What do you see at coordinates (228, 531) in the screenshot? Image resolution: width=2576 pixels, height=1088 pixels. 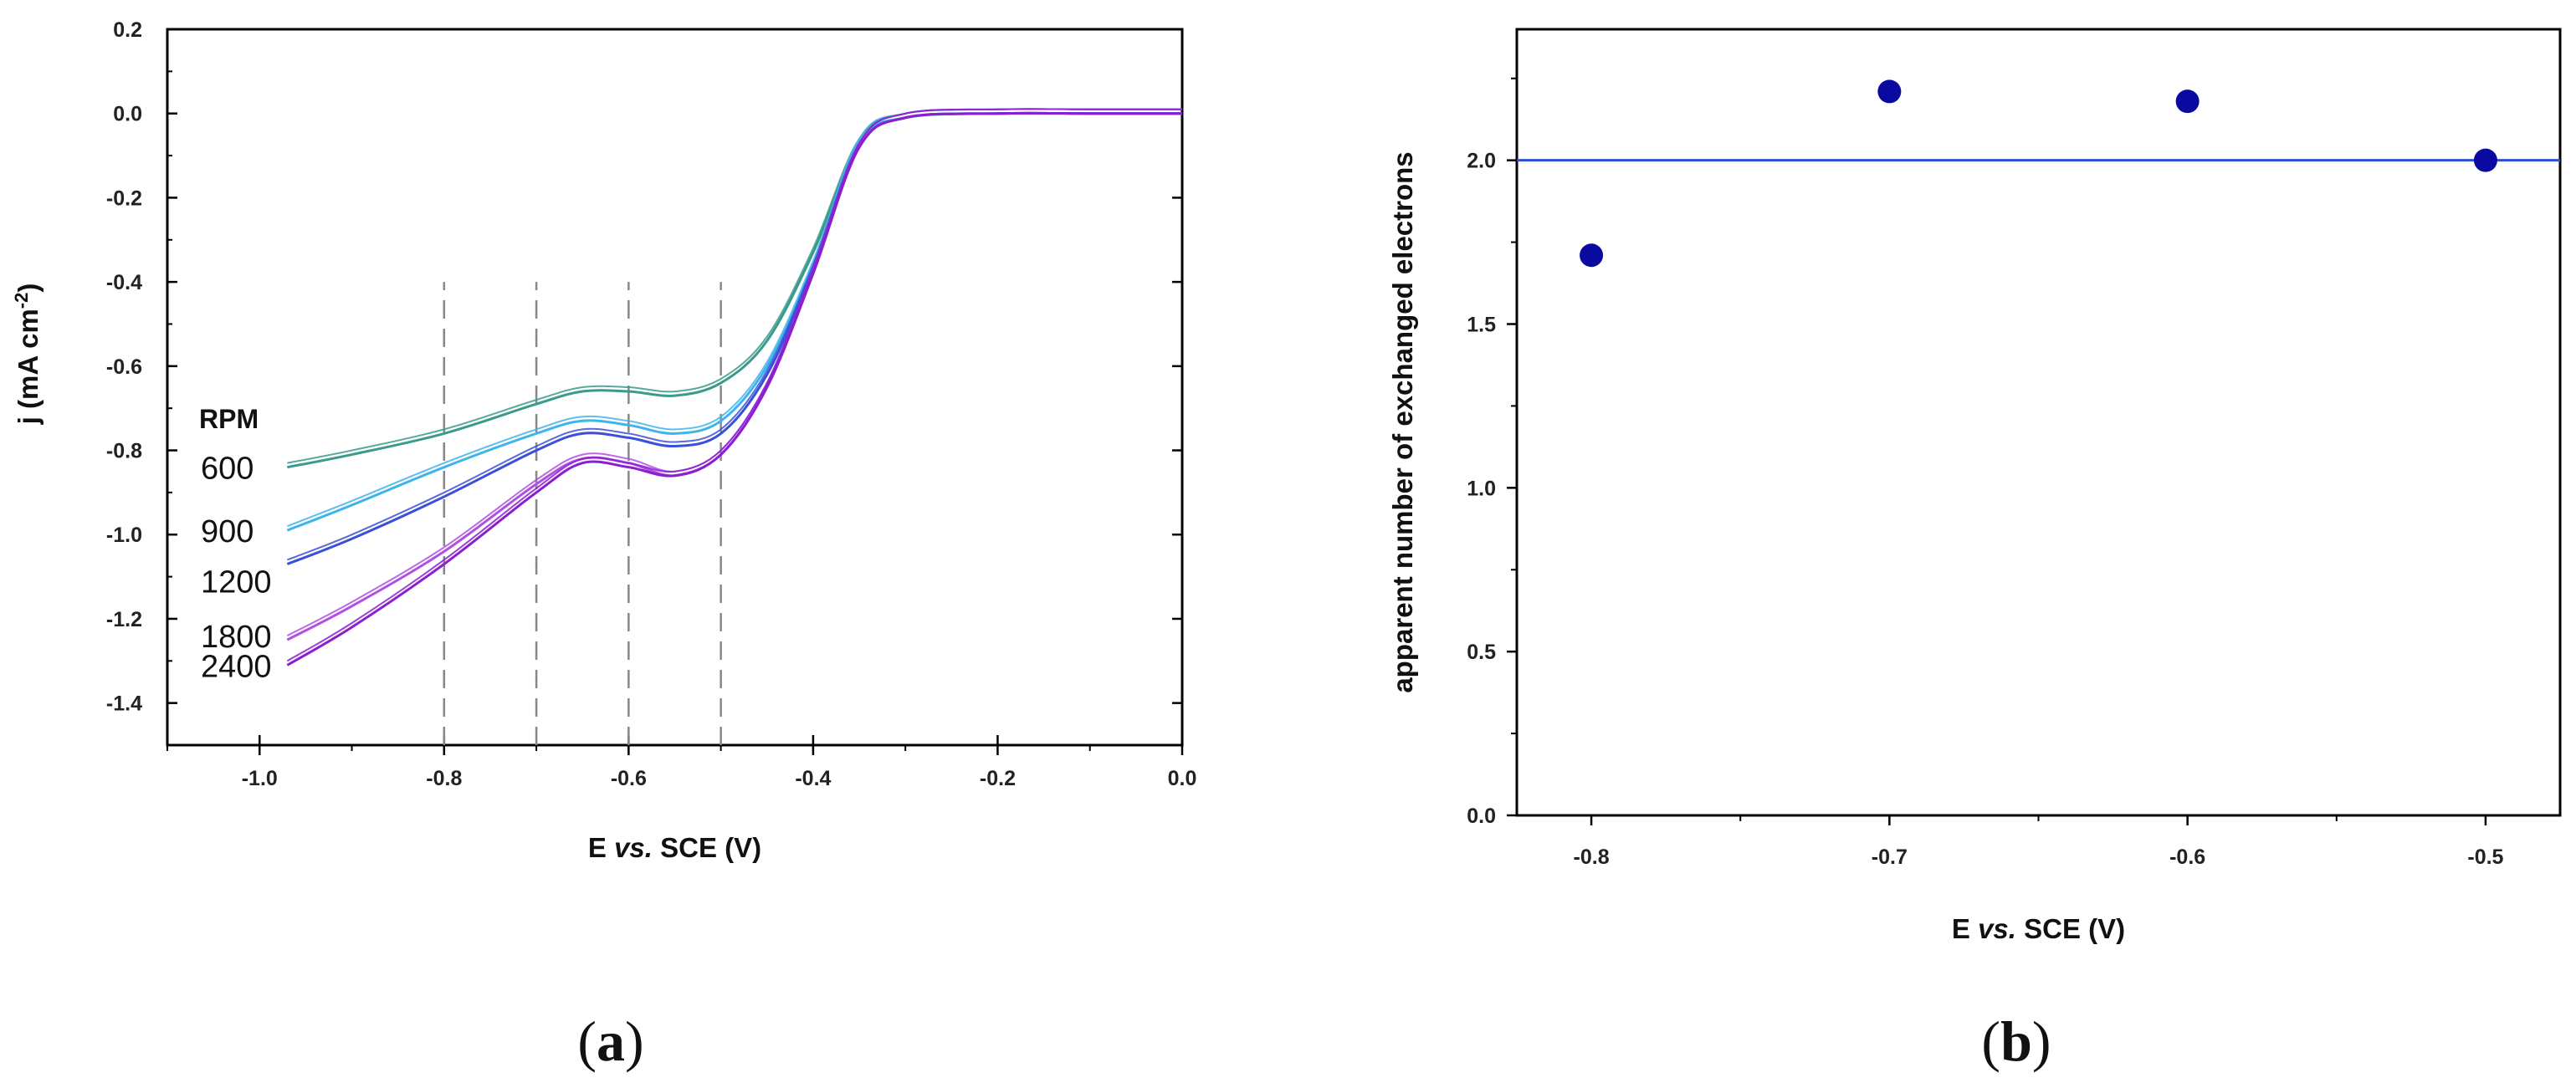 I see `legend-label-900: 900` at bounding box center [228, 531].